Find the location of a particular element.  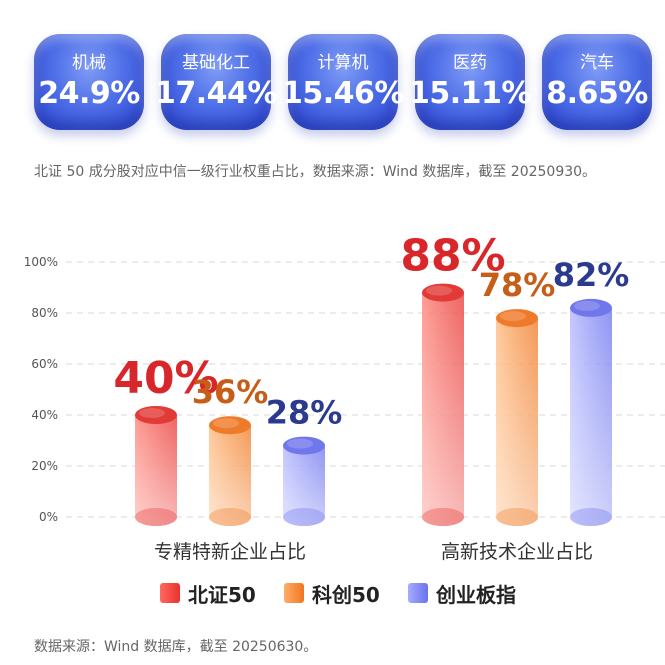

industry-card: 汽车 8.65% is located at coordinates (597, 82).